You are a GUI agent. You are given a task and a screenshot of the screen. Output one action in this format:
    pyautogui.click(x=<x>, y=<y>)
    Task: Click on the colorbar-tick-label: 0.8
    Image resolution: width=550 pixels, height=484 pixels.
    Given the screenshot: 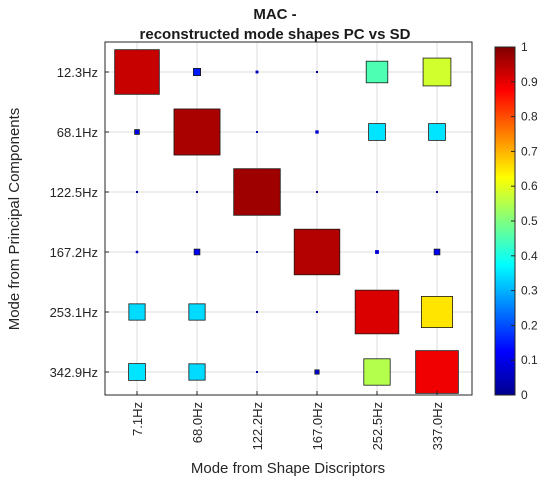 What is the action you would take?
    pyautogui.click(x=529, y=117)
    